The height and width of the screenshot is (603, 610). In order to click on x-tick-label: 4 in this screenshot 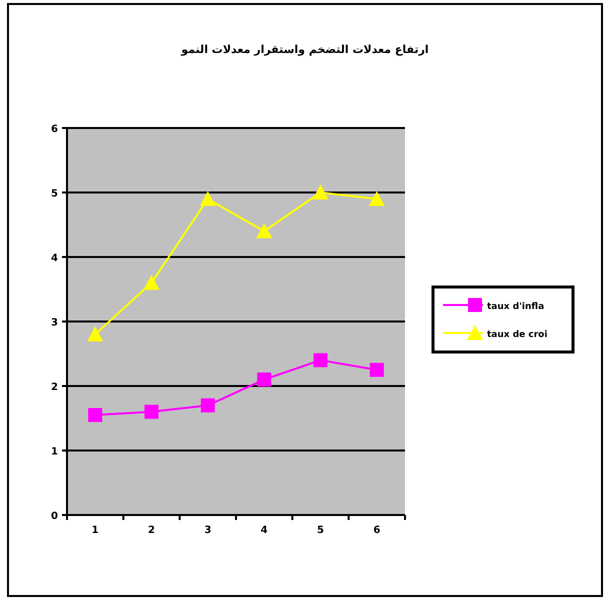, I will do `click(264, 530)`.